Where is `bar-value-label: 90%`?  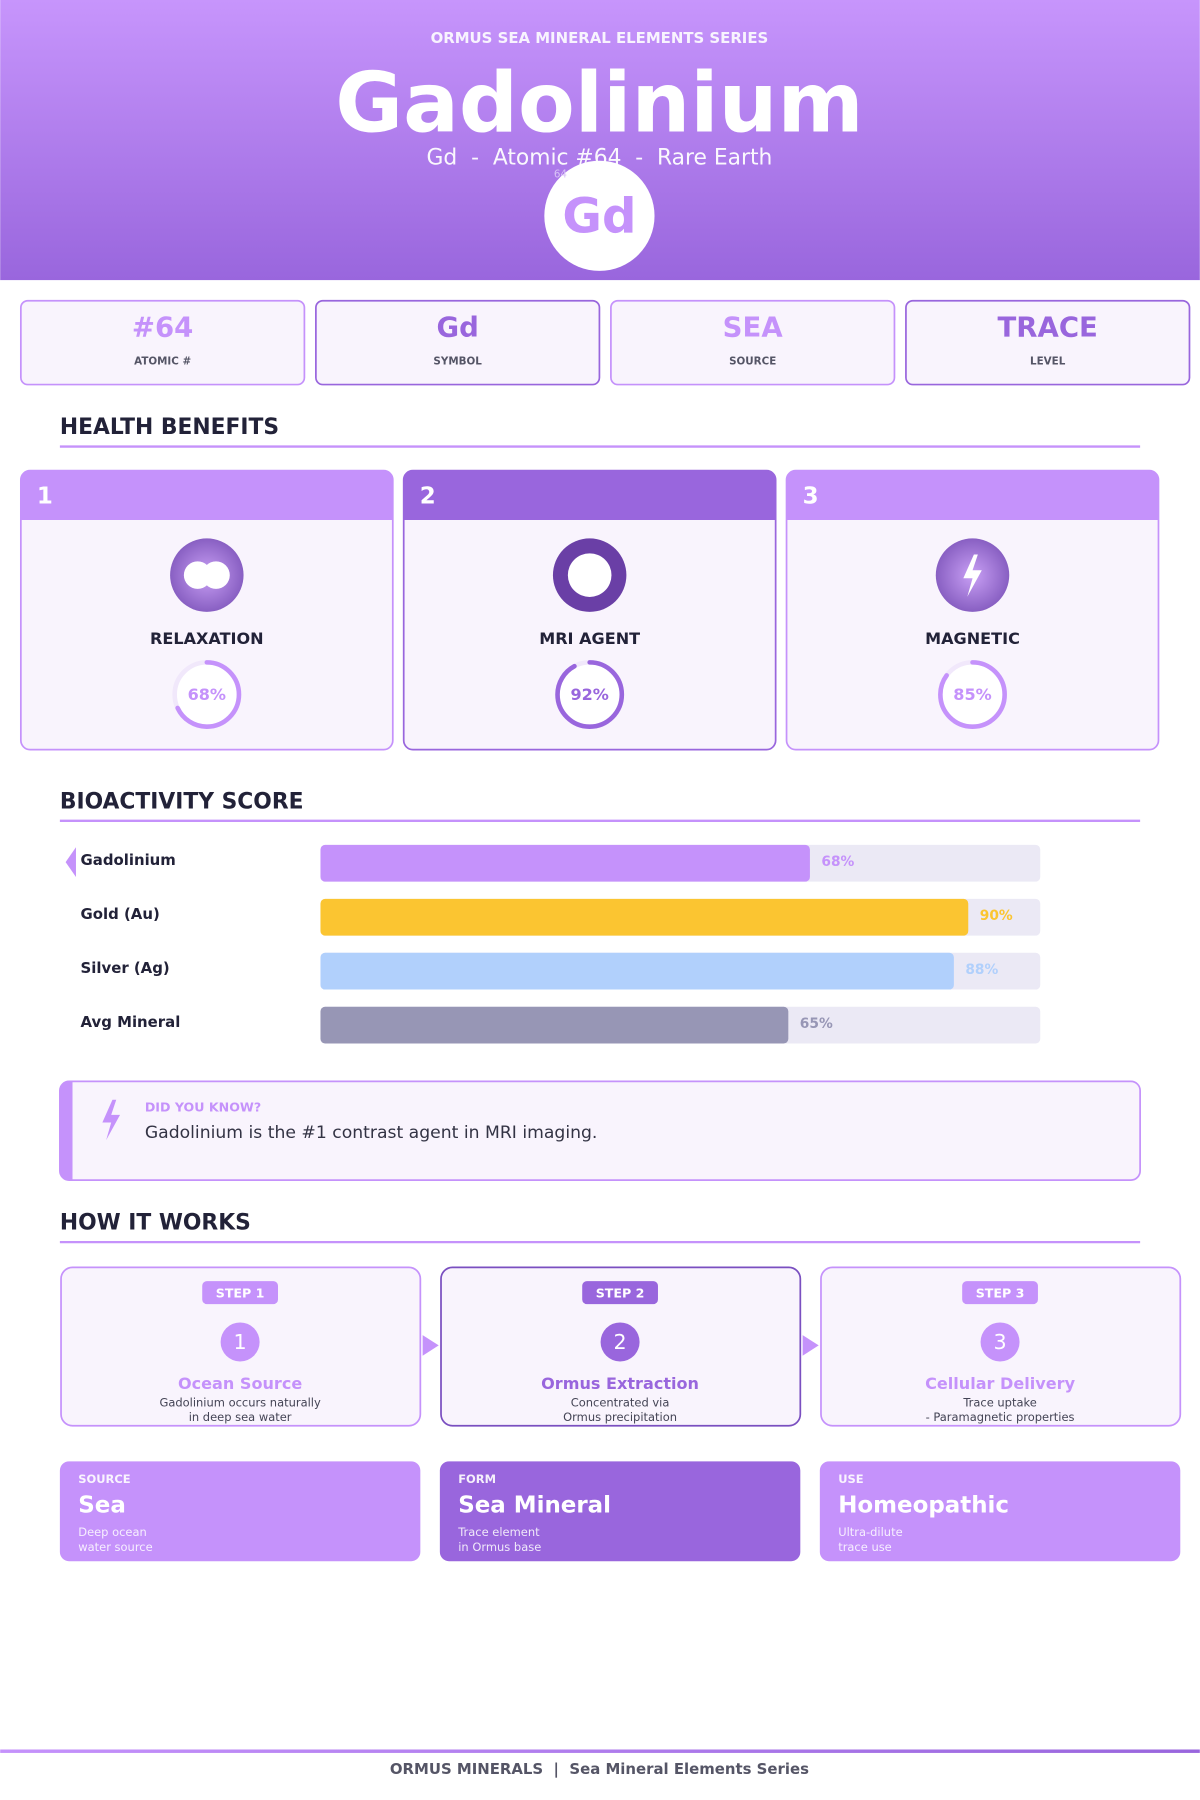
bar-value-label: 90% is located at coordinates (996, 916).